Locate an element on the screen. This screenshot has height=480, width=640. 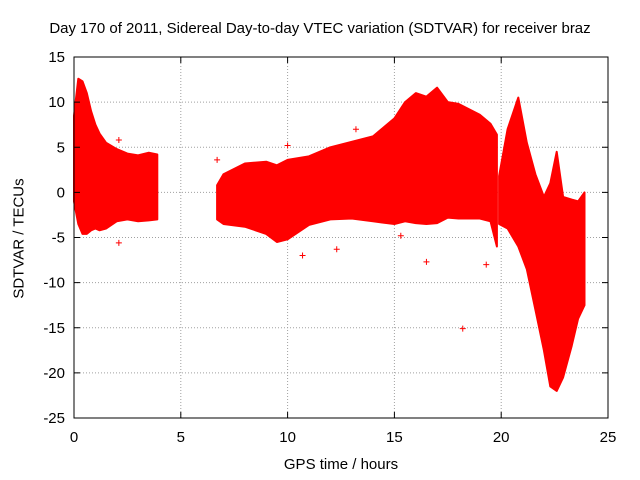
data-band-0-4h is located at coordinates (116, 156).